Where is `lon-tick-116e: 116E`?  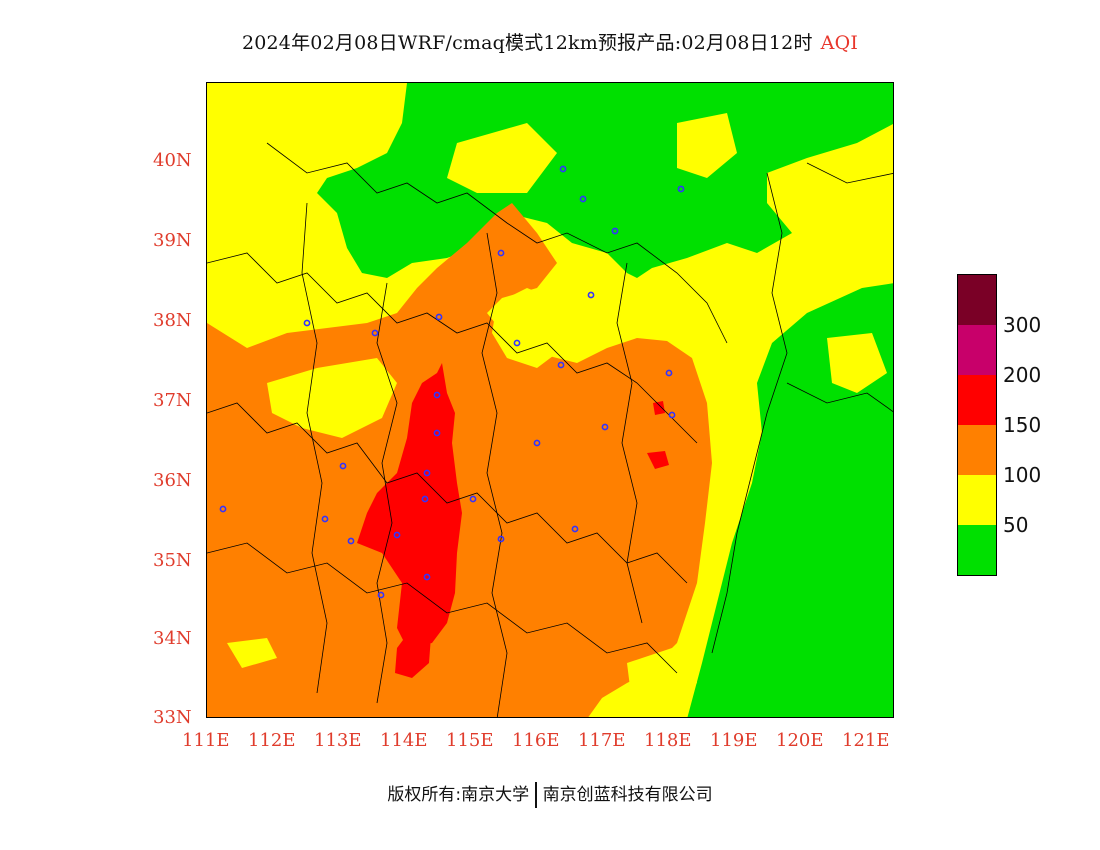 lon-tick-116e: 116E is located at coordinates (536, 740).